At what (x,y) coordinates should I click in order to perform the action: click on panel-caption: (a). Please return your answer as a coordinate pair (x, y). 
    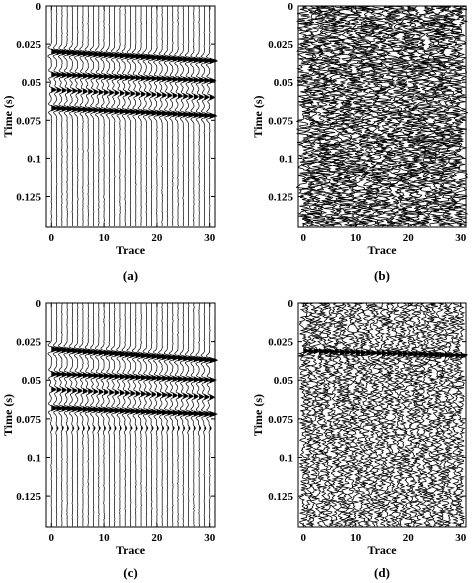
    Looking at the image, I should click on (130, 275).